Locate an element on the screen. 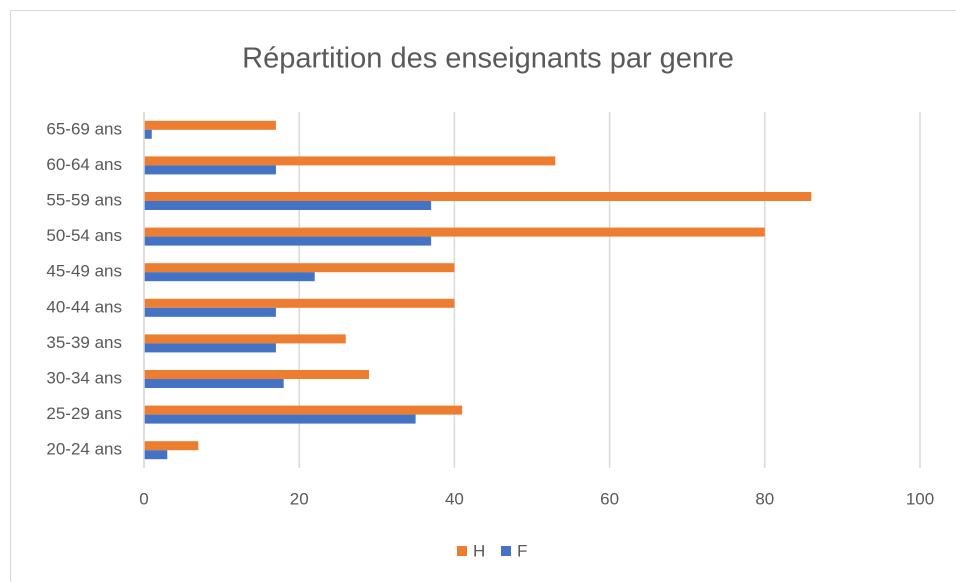 This screenshot has width=956, height=582. x-tick-label: 100 is located at coordinates (920, 498).